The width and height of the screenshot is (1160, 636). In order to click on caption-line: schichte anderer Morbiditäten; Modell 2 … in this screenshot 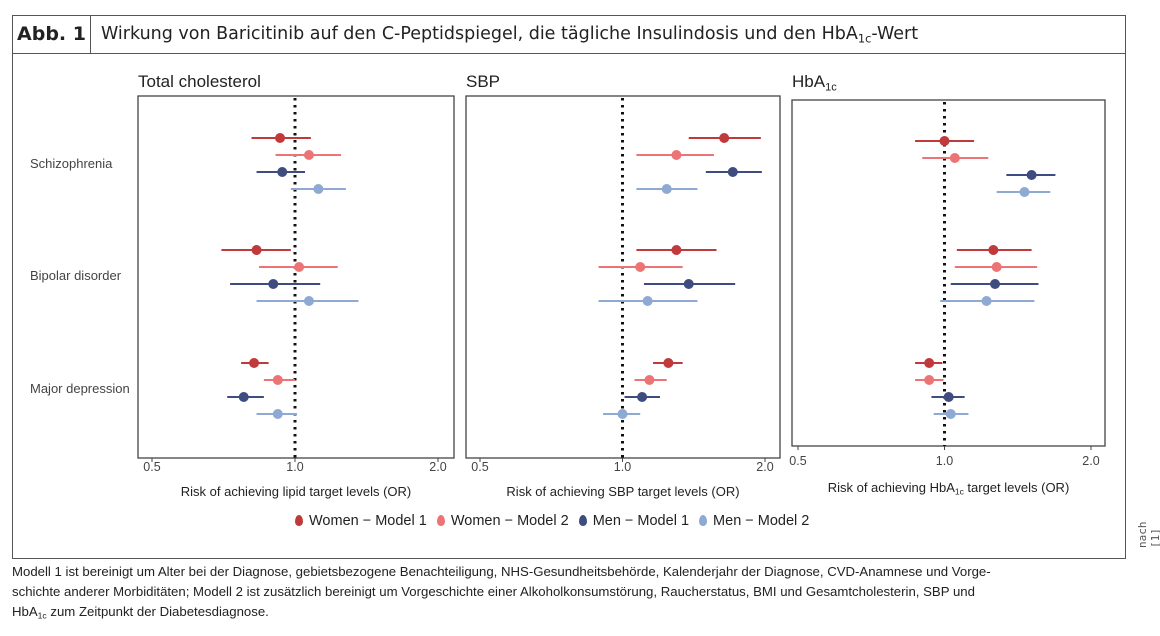, I will do `click(493, 591)`.